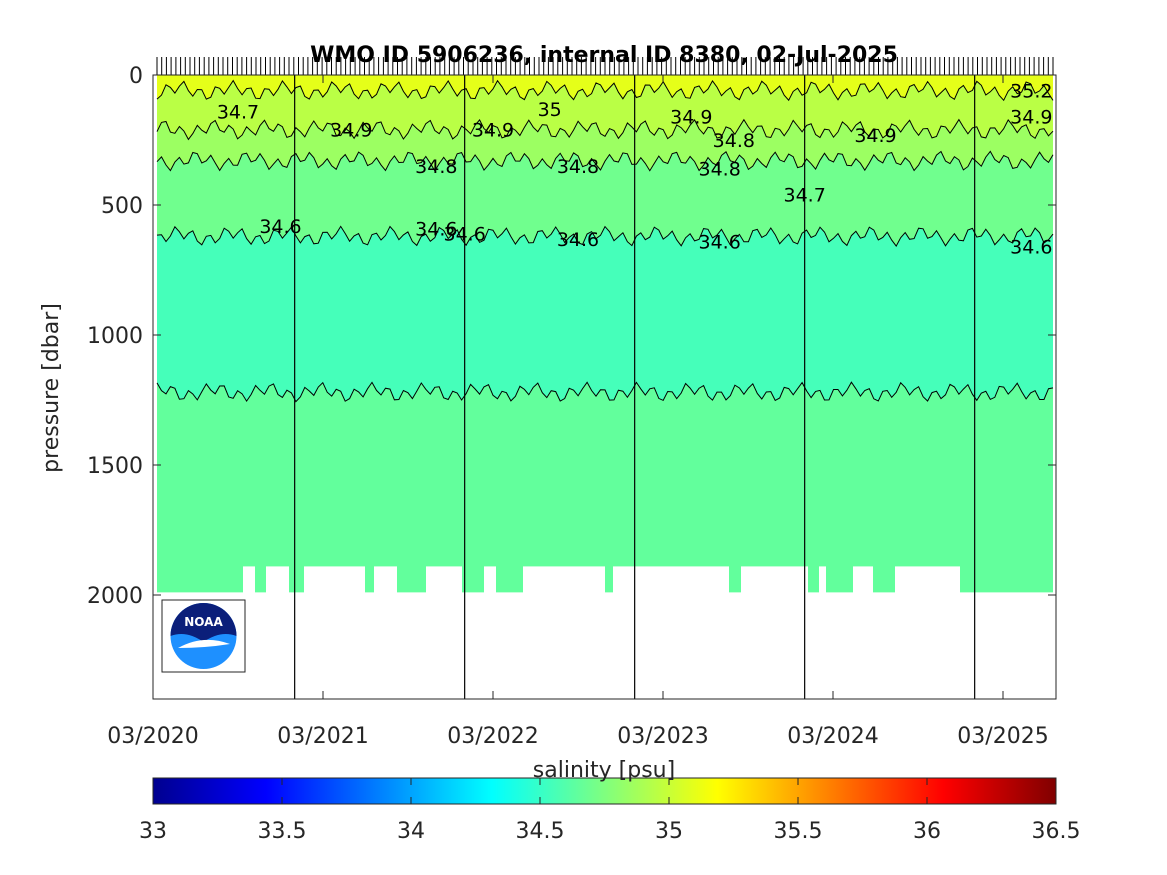 The height and width of the screenshot is (875, 1167). Describe the element at coordinates (1002, 736) in the screenshot. I see `x-tick-label: 03/2025` at that location.